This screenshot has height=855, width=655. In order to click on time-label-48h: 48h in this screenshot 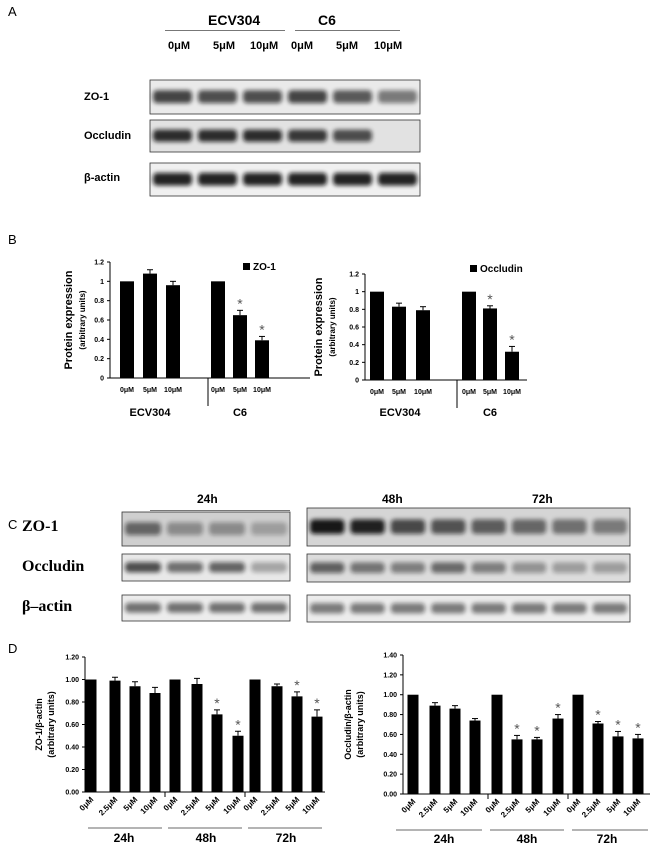, I will do `click(392, 499)`.